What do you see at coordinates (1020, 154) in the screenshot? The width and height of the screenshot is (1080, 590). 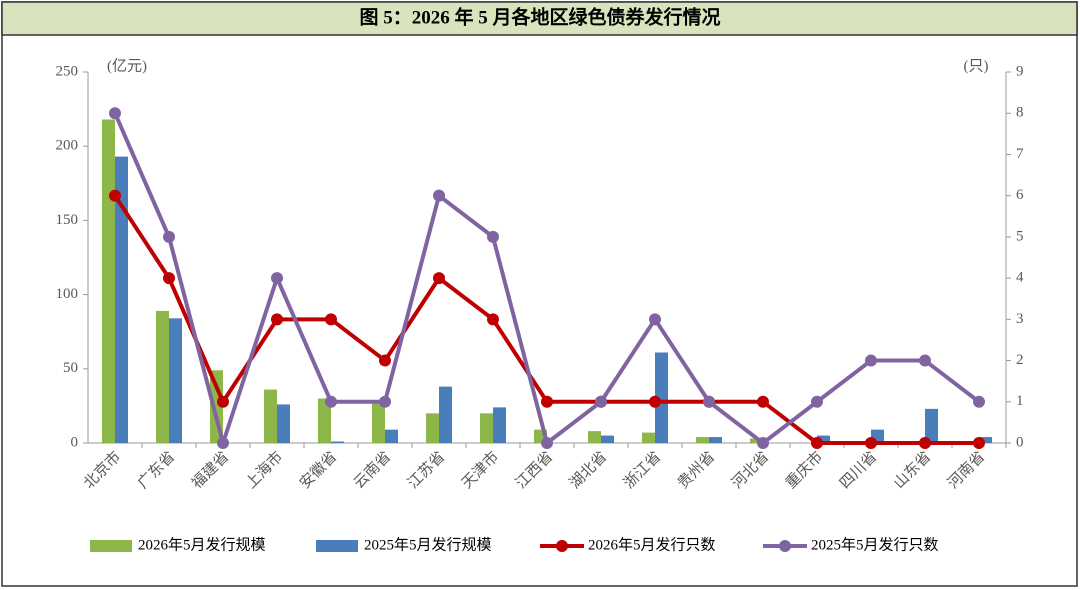 I see `y2-tick-label: 7` at bounding box center [1020, 154].